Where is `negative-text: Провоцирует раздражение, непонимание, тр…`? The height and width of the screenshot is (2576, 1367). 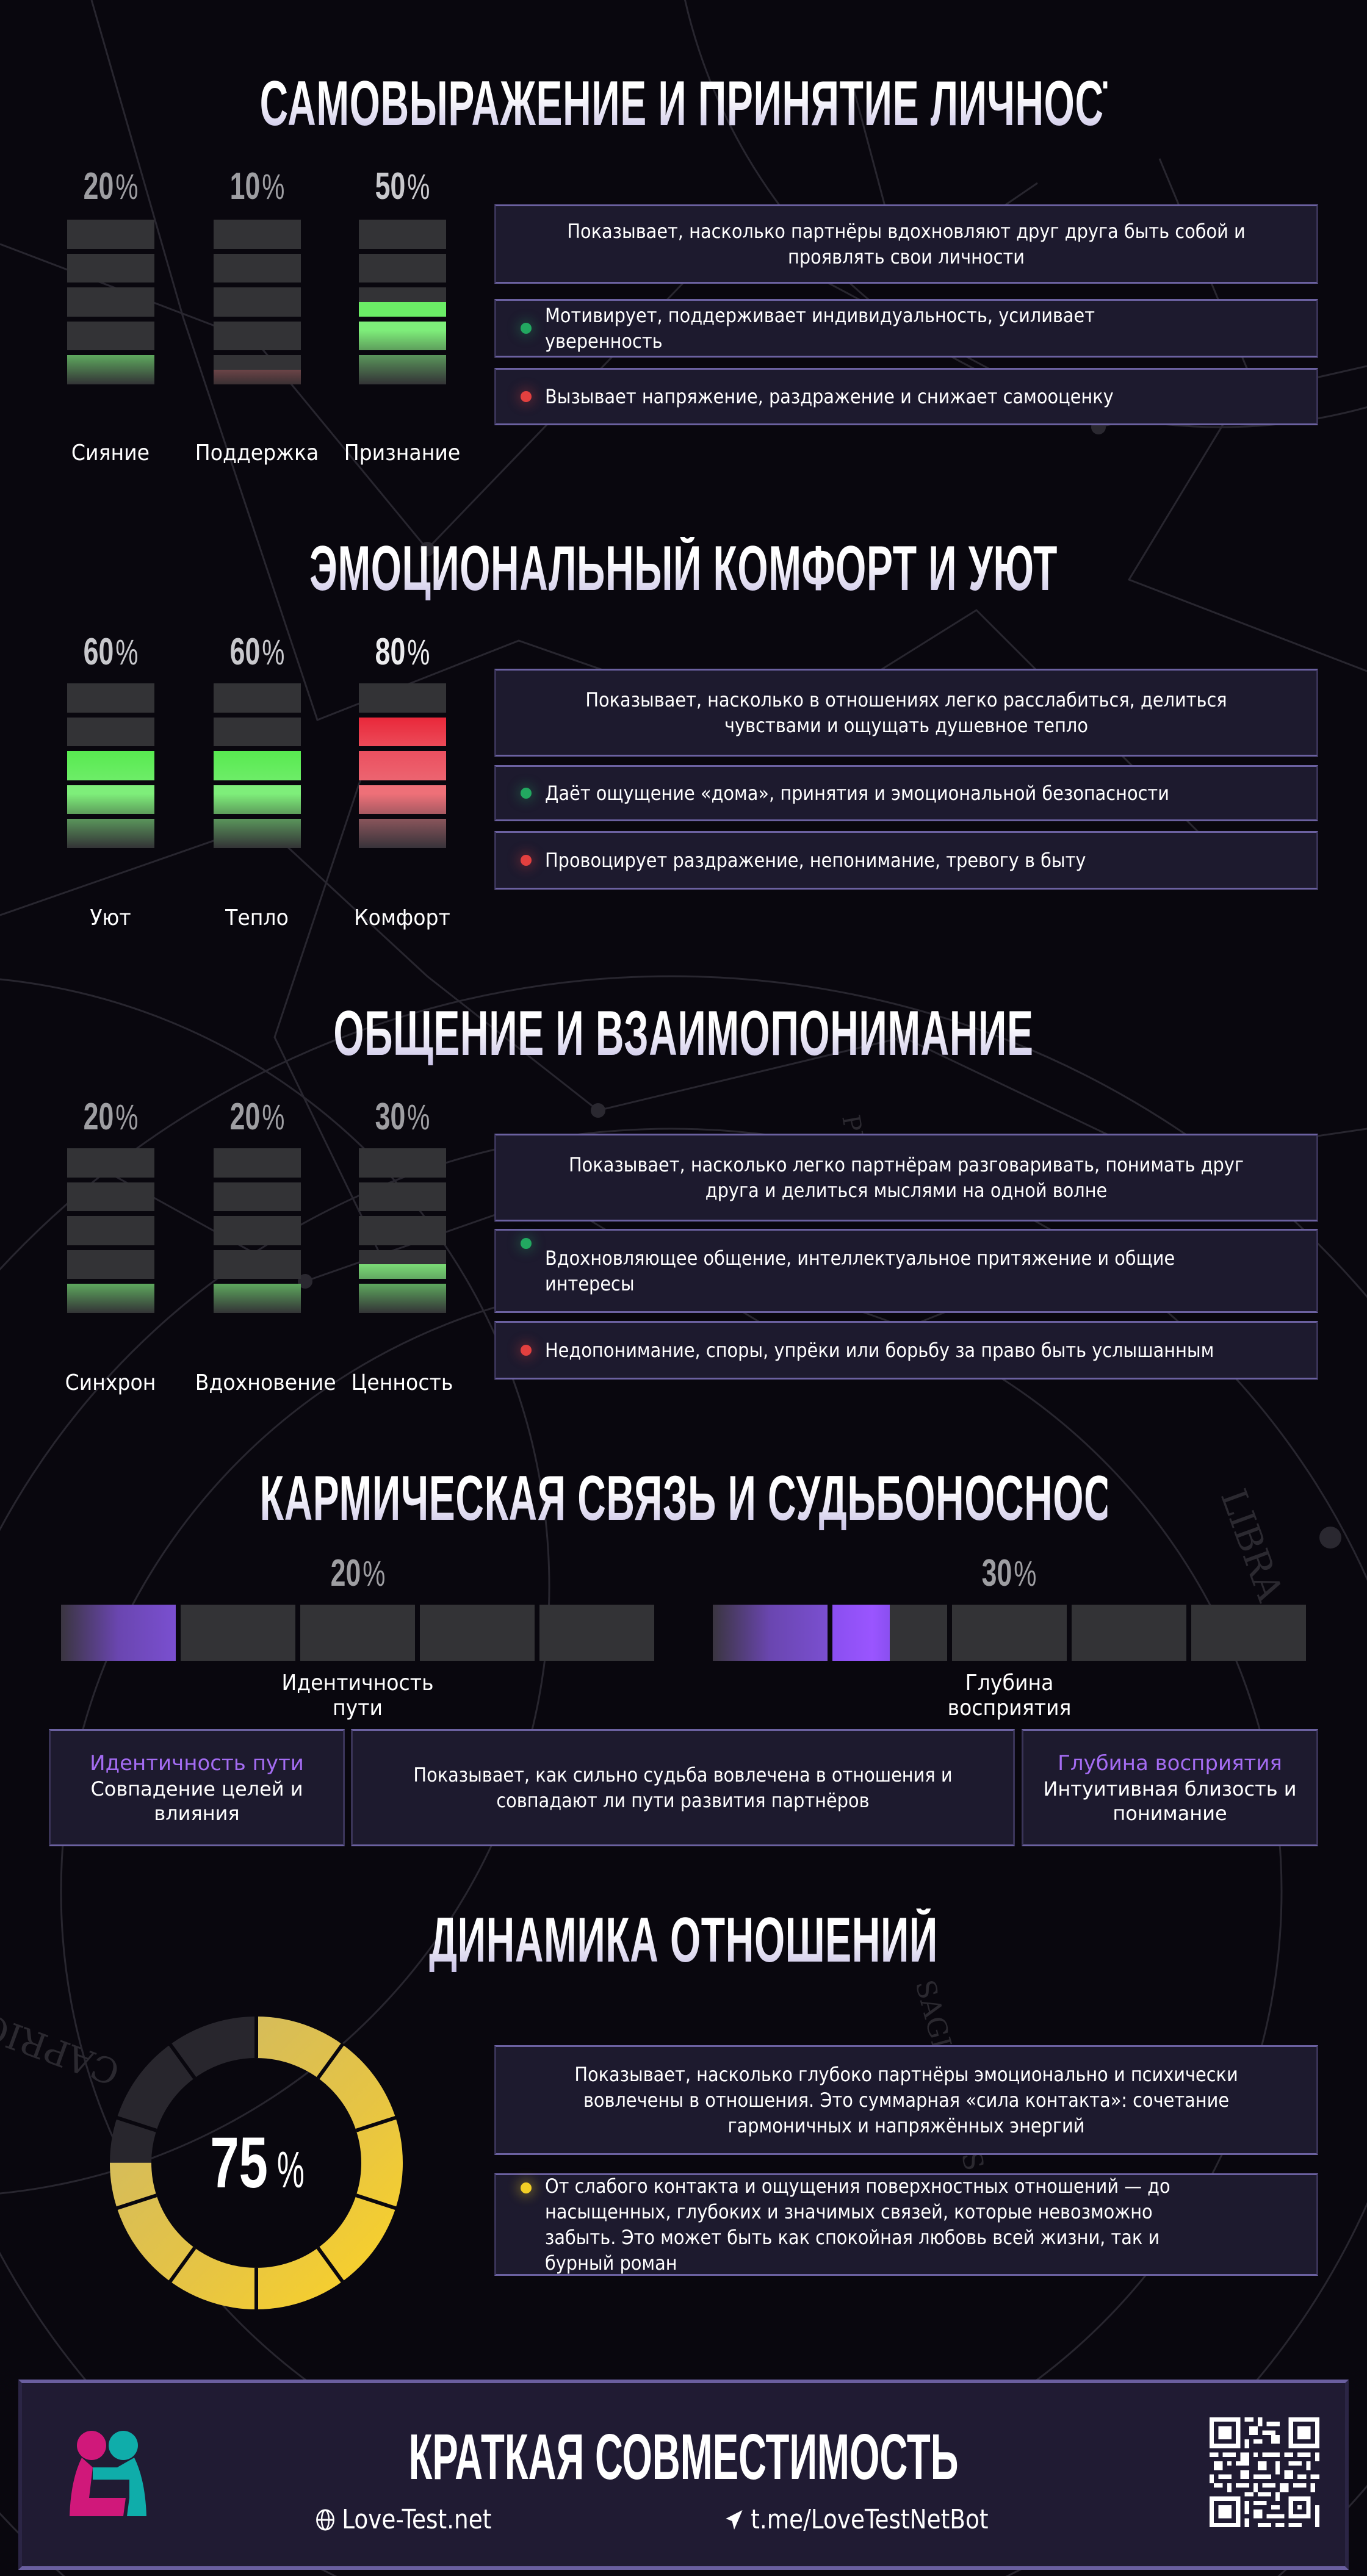
negative-text: Провоцирует раздражение, непонимание, тр… is located at coordinates (815, 860).